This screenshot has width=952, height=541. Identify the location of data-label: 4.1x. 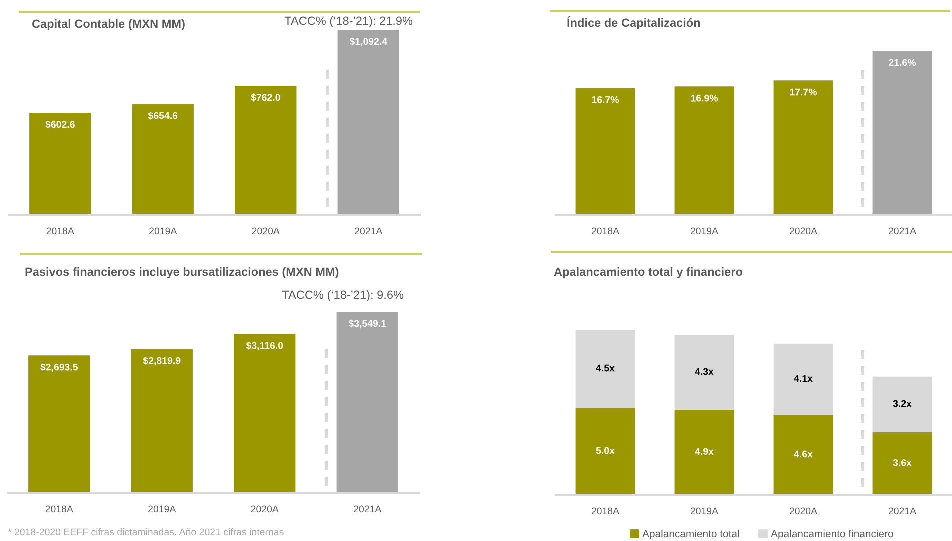
(803, 378).